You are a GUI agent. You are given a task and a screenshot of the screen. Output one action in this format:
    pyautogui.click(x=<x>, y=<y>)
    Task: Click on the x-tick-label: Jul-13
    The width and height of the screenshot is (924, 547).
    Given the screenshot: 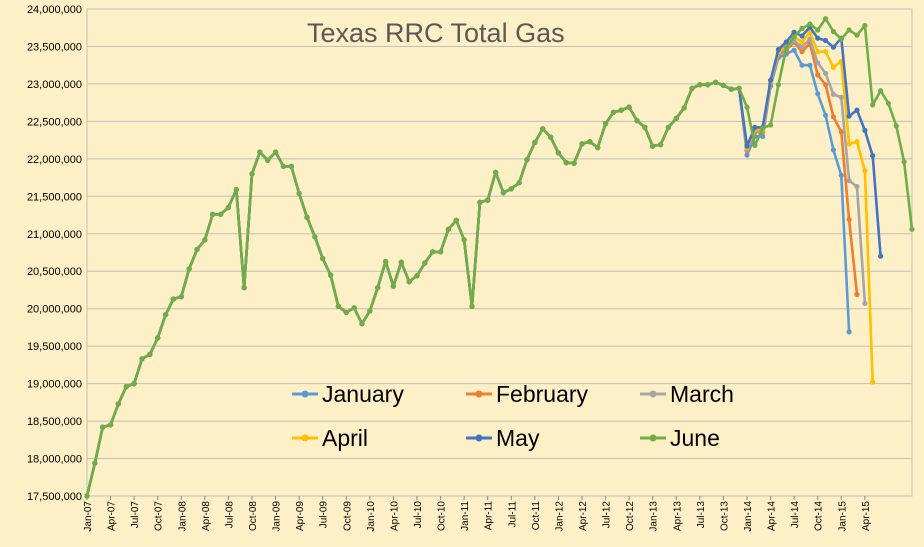 What is the action you would take?
    pyautogui.click(x=701, y=515)
    